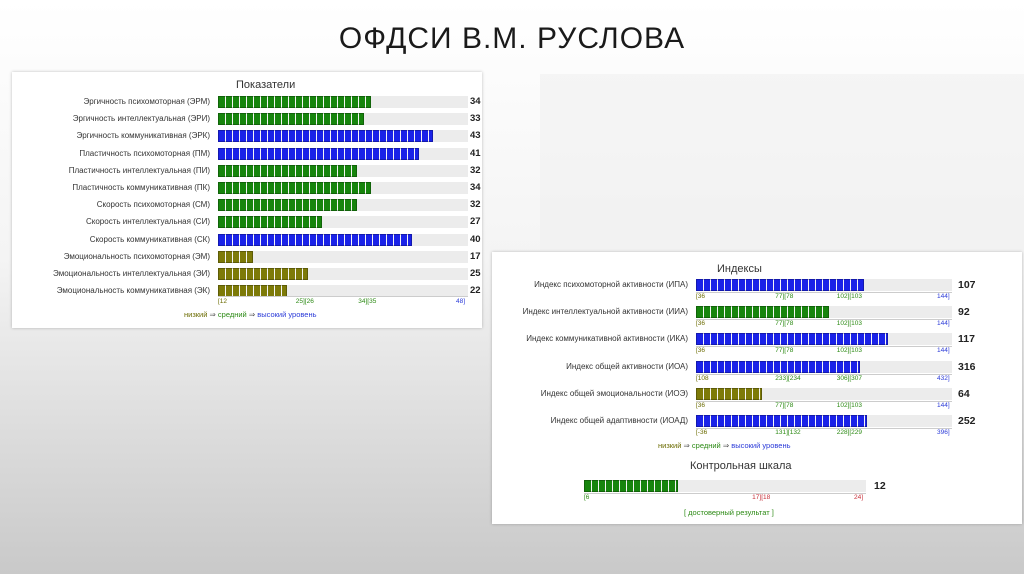 The height and width of the screenshot is (574, 1024). Describe the element at coordinates (131, 273) in the screenshot. I see `indicator-label: Эмоциональность интеллектуальная (ЭИ)` at that location.